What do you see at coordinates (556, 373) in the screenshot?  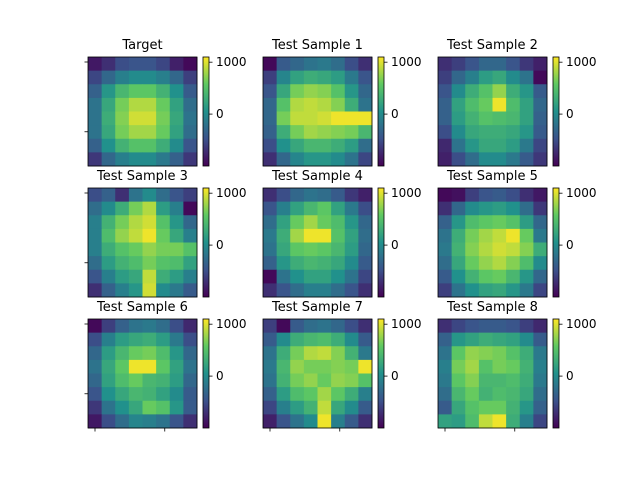 I see `colorbar` at bounding box center [556, 373].